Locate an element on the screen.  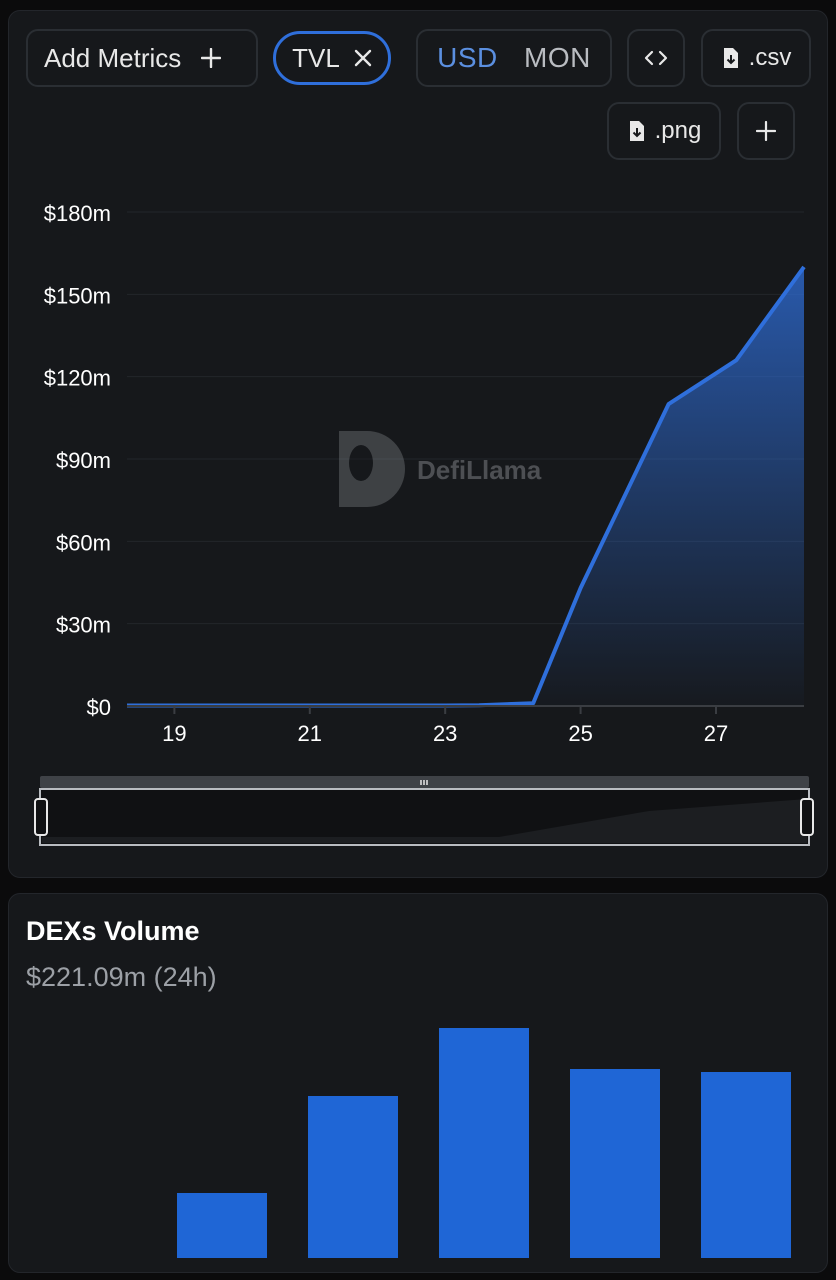
x-tick-label: 25 is located at coordinates (580, 733).